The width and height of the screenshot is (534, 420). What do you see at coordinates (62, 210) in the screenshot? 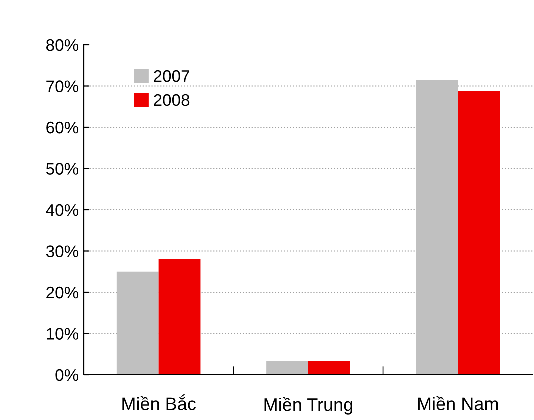
I see `y-tick-label: 40%` at bounding box center [62, 210].